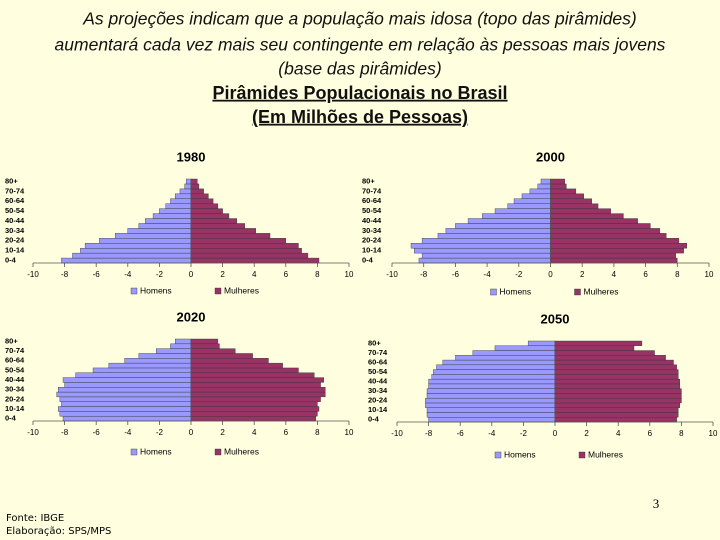  I want to click on legend-label: Homens, so click(516, 291).